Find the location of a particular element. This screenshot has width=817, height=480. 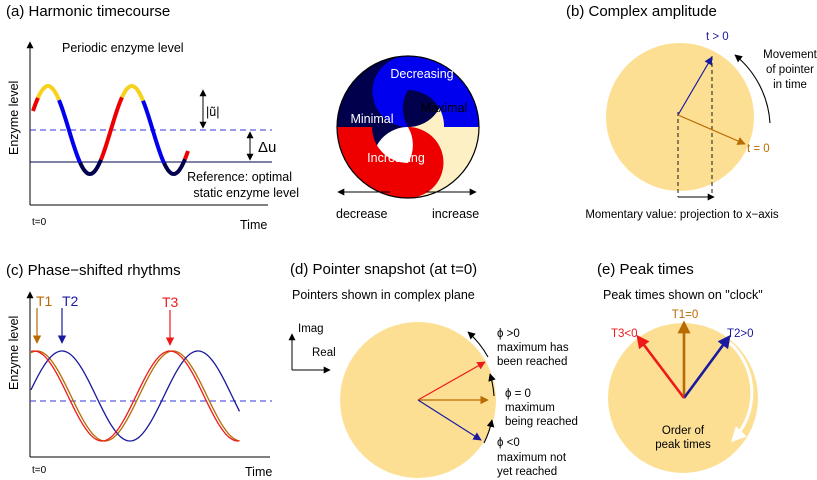

panel-d-pos-phi: ϕ >0 is located at coordinates (508, 334).